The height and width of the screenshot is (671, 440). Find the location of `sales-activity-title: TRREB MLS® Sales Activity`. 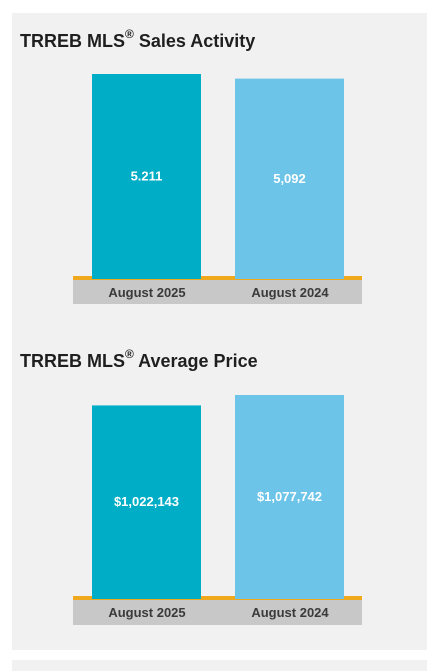

sales-activity-title: TRREB MLS® Sales Activity is located at coordinates (138, 39).